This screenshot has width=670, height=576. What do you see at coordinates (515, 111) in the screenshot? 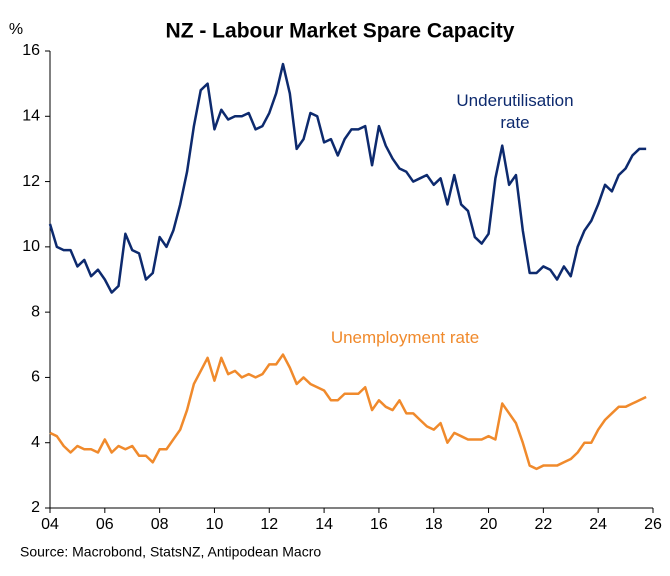
I see `series-label: Underutilisation rate` at bounding box center [515, 111].